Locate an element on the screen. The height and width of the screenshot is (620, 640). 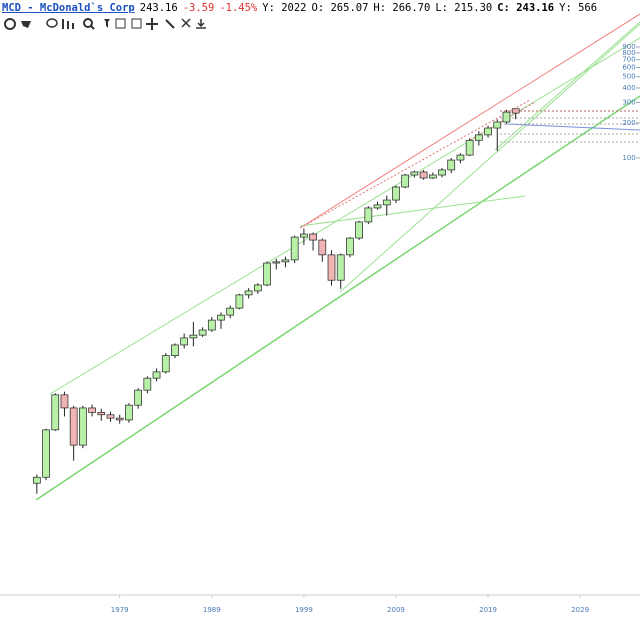
wrench-icon is located at coordinates (170, 24).